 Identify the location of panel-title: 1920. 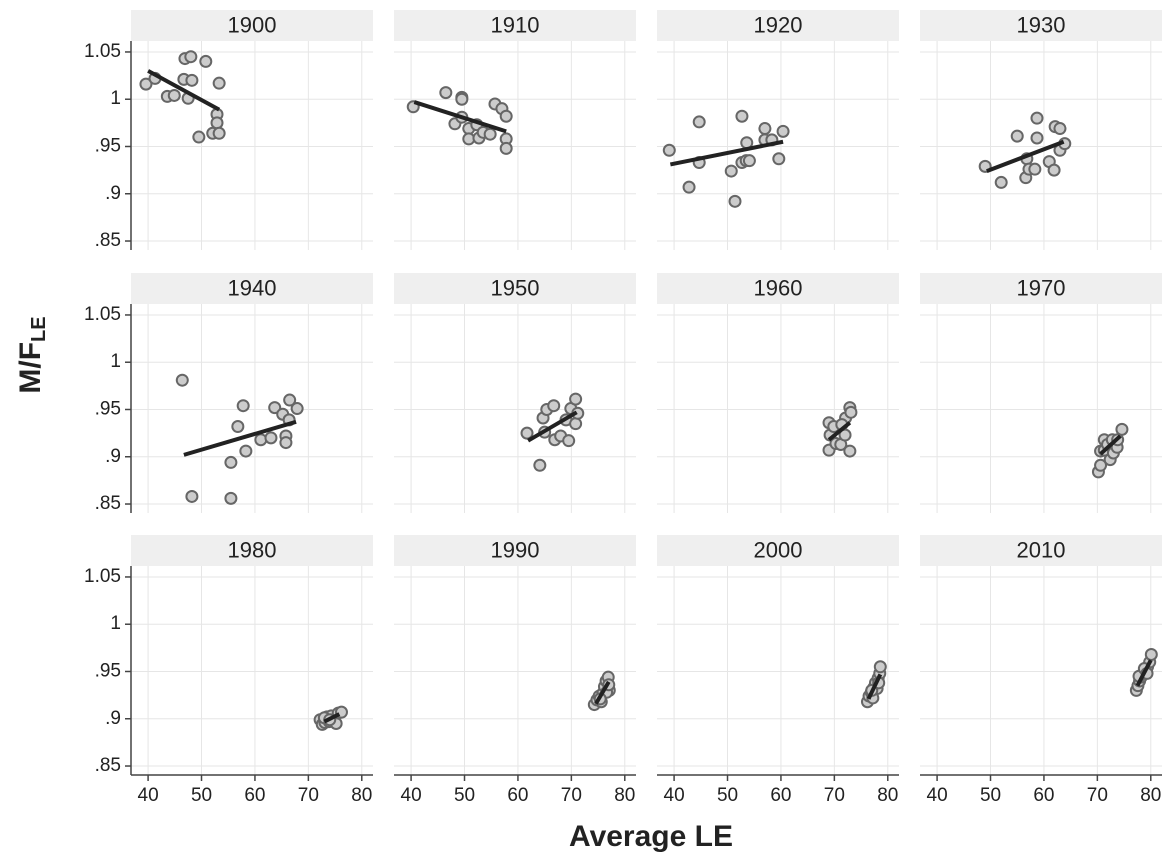
(778, 24).